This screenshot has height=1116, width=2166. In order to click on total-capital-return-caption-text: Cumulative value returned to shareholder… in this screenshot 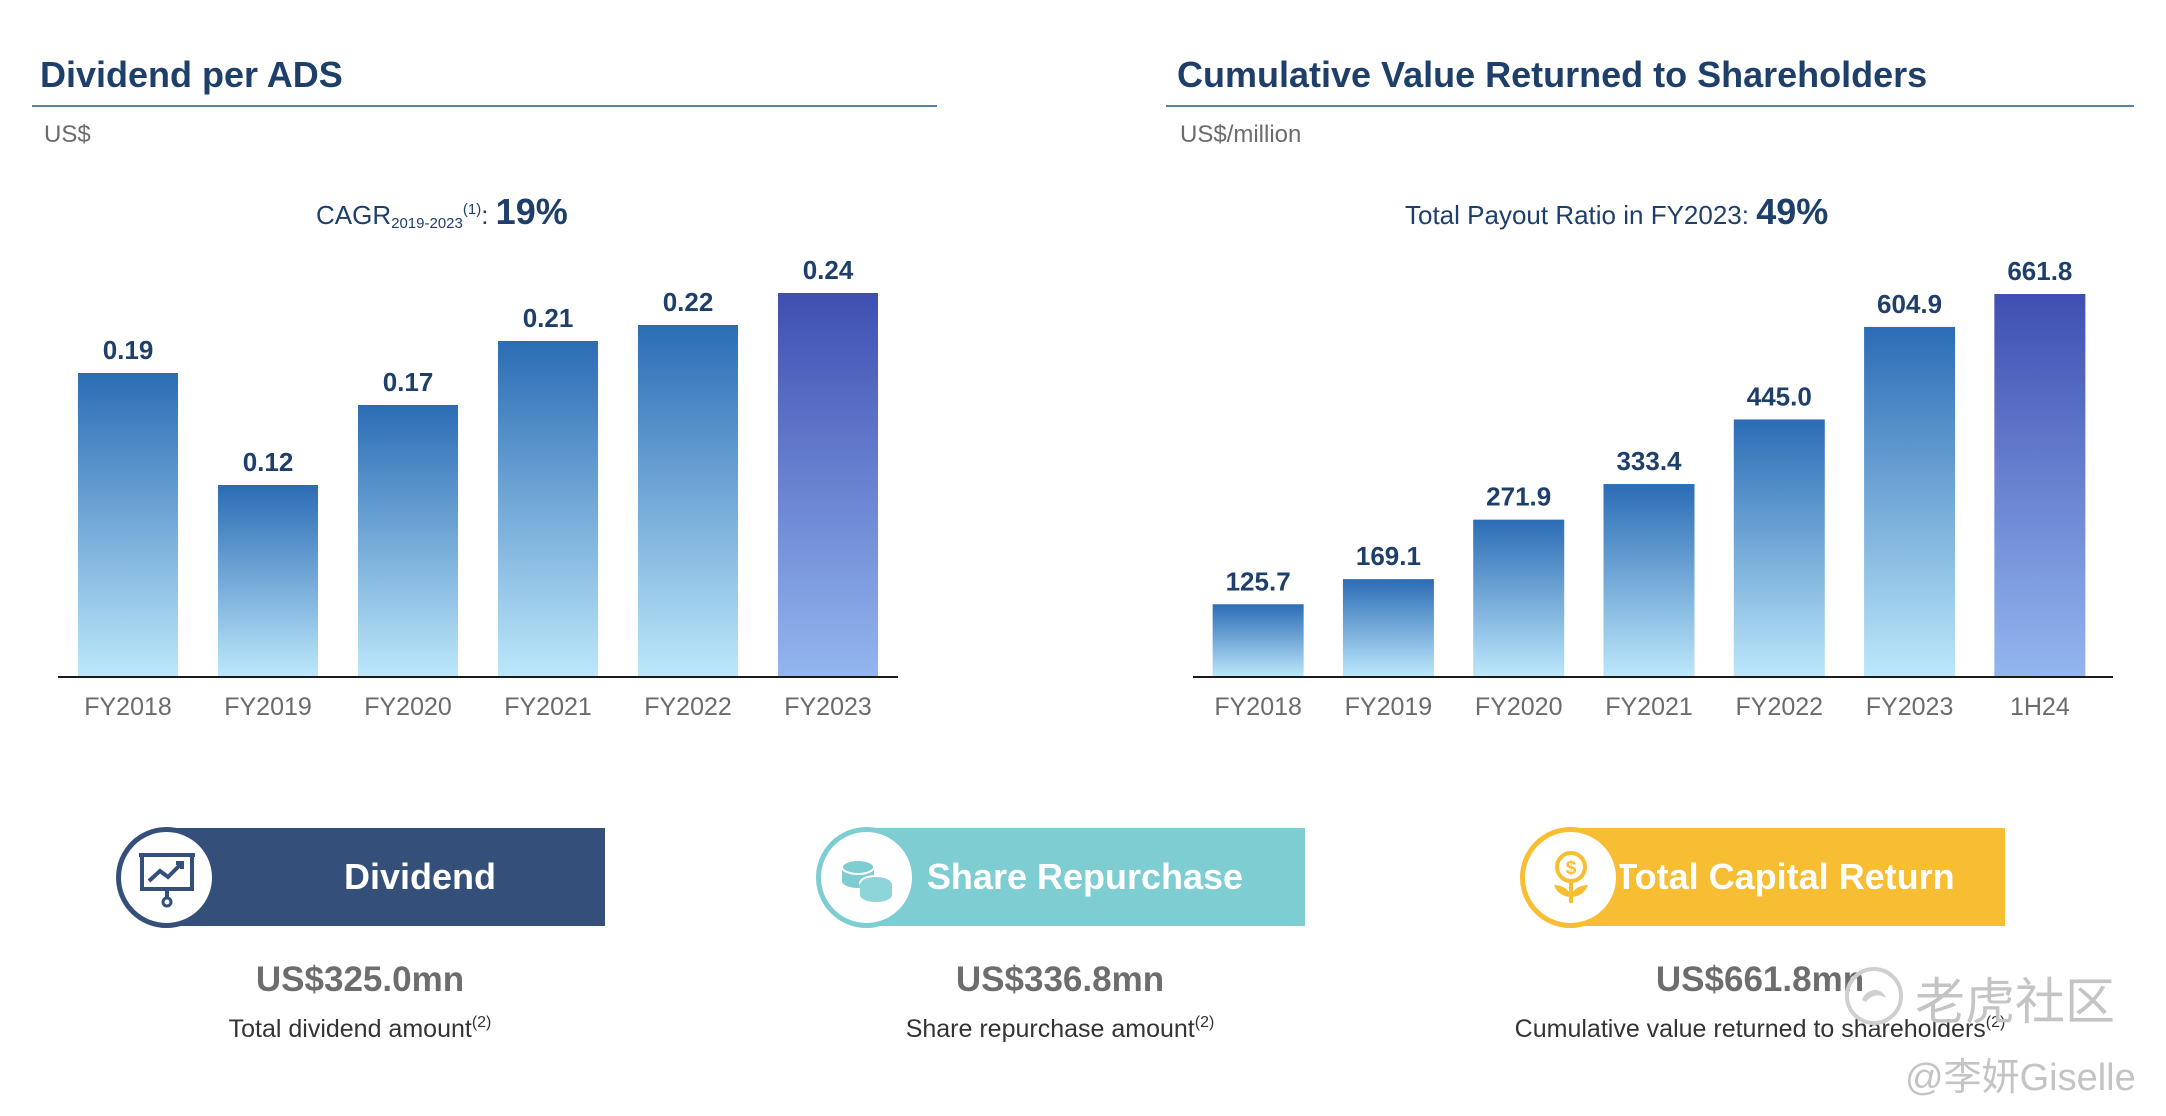, I will do `click(1750, 1029)`.